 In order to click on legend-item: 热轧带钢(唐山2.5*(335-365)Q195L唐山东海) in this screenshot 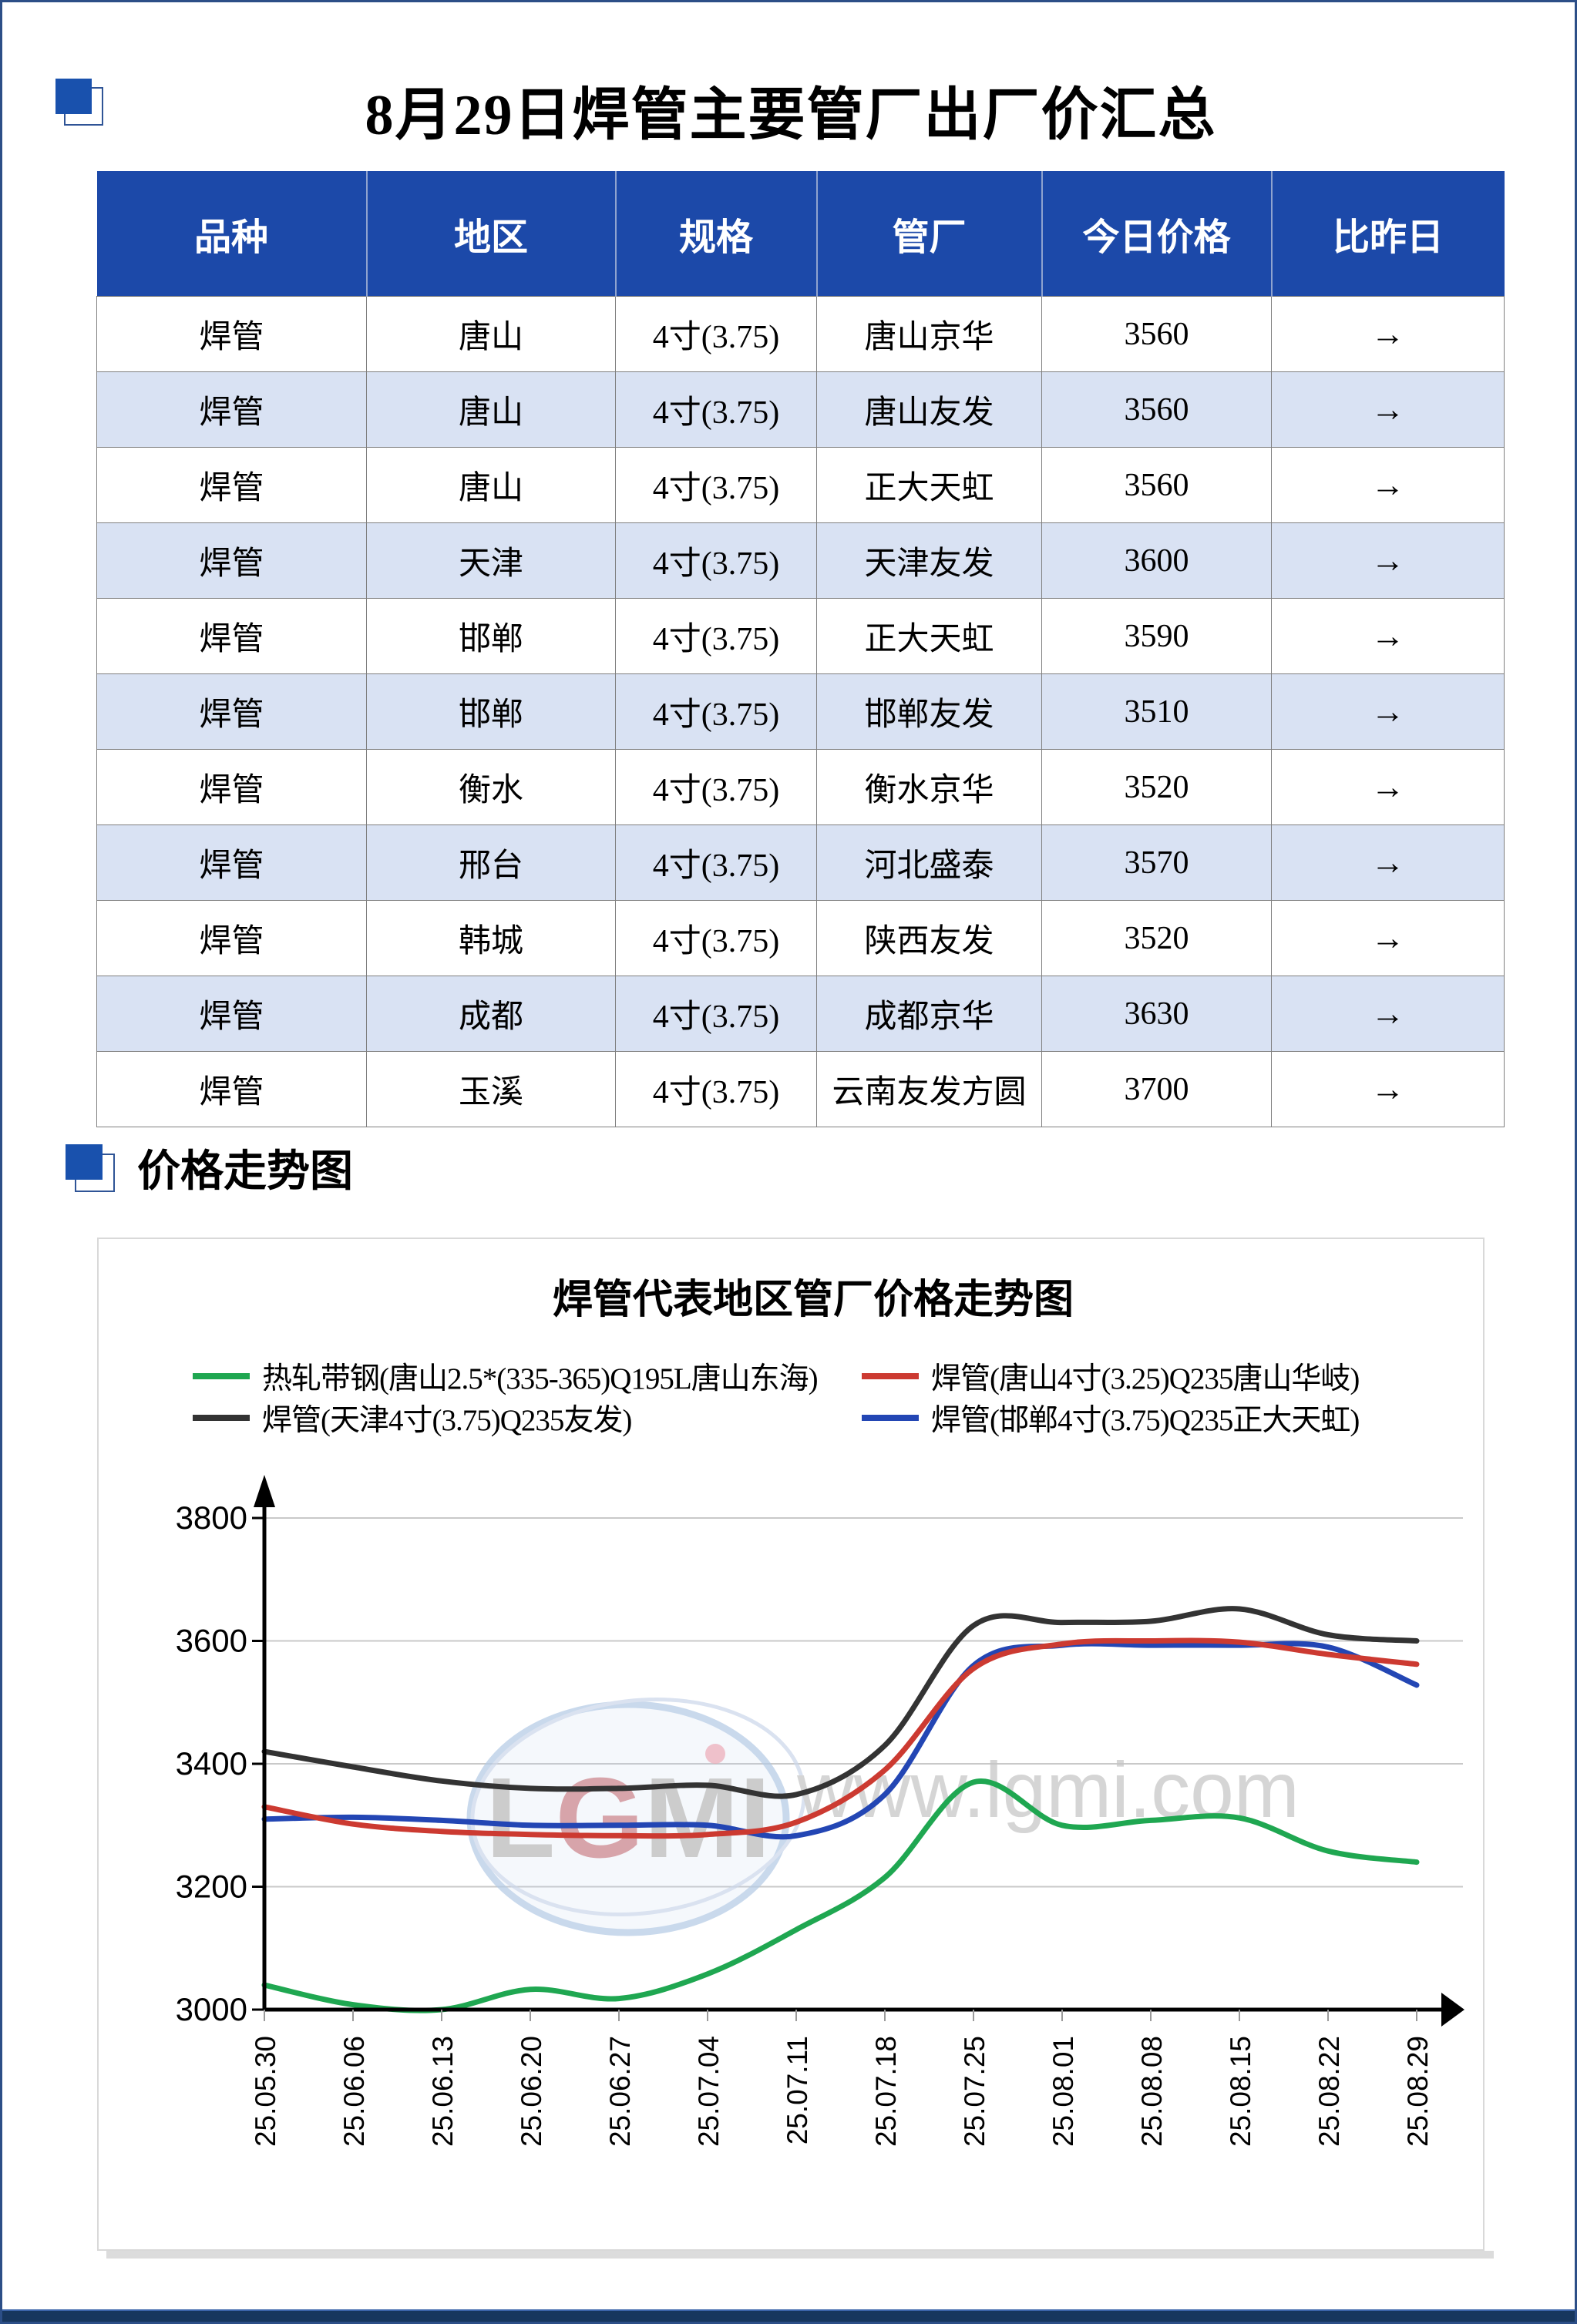, I will do `click(506, 1376)`.